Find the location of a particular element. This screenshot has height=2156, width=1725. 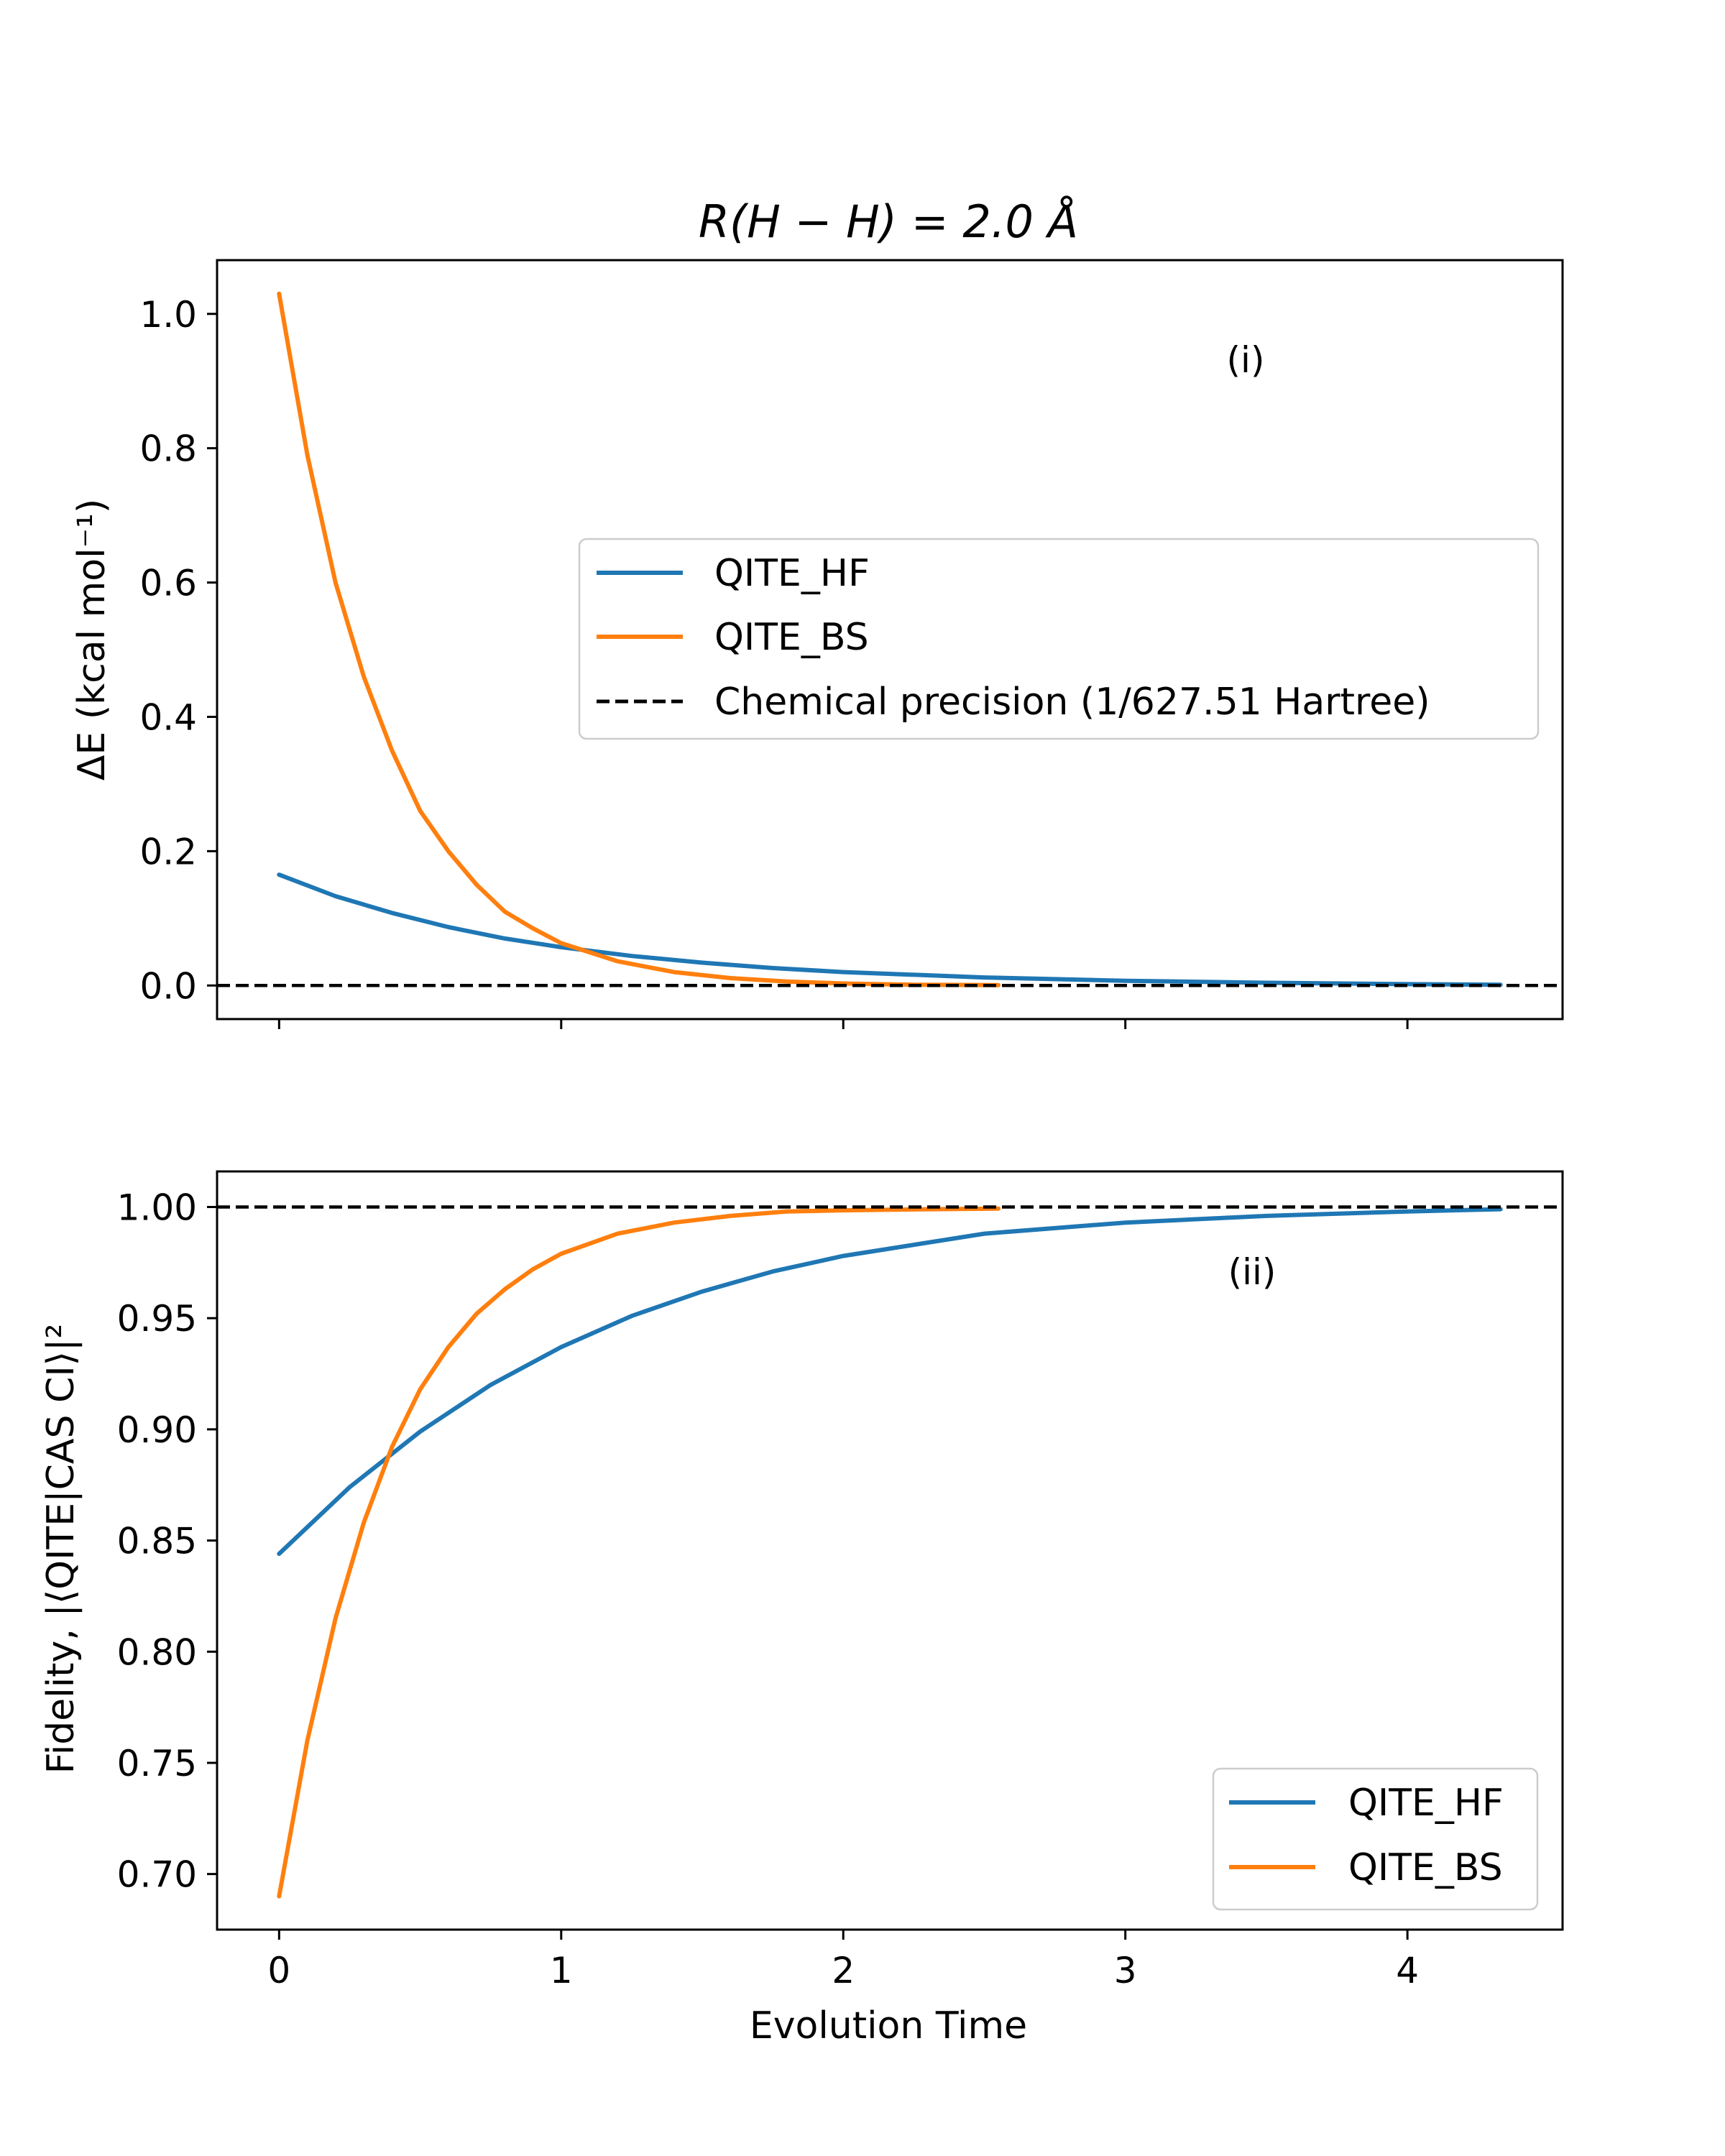

energy-series-qite-bs is located at coordinates (639, 639).